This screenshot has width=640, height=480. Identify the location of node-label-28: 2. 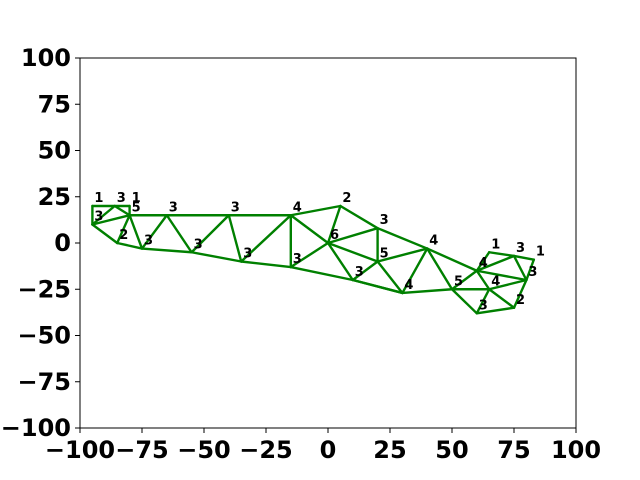
(520, 300).